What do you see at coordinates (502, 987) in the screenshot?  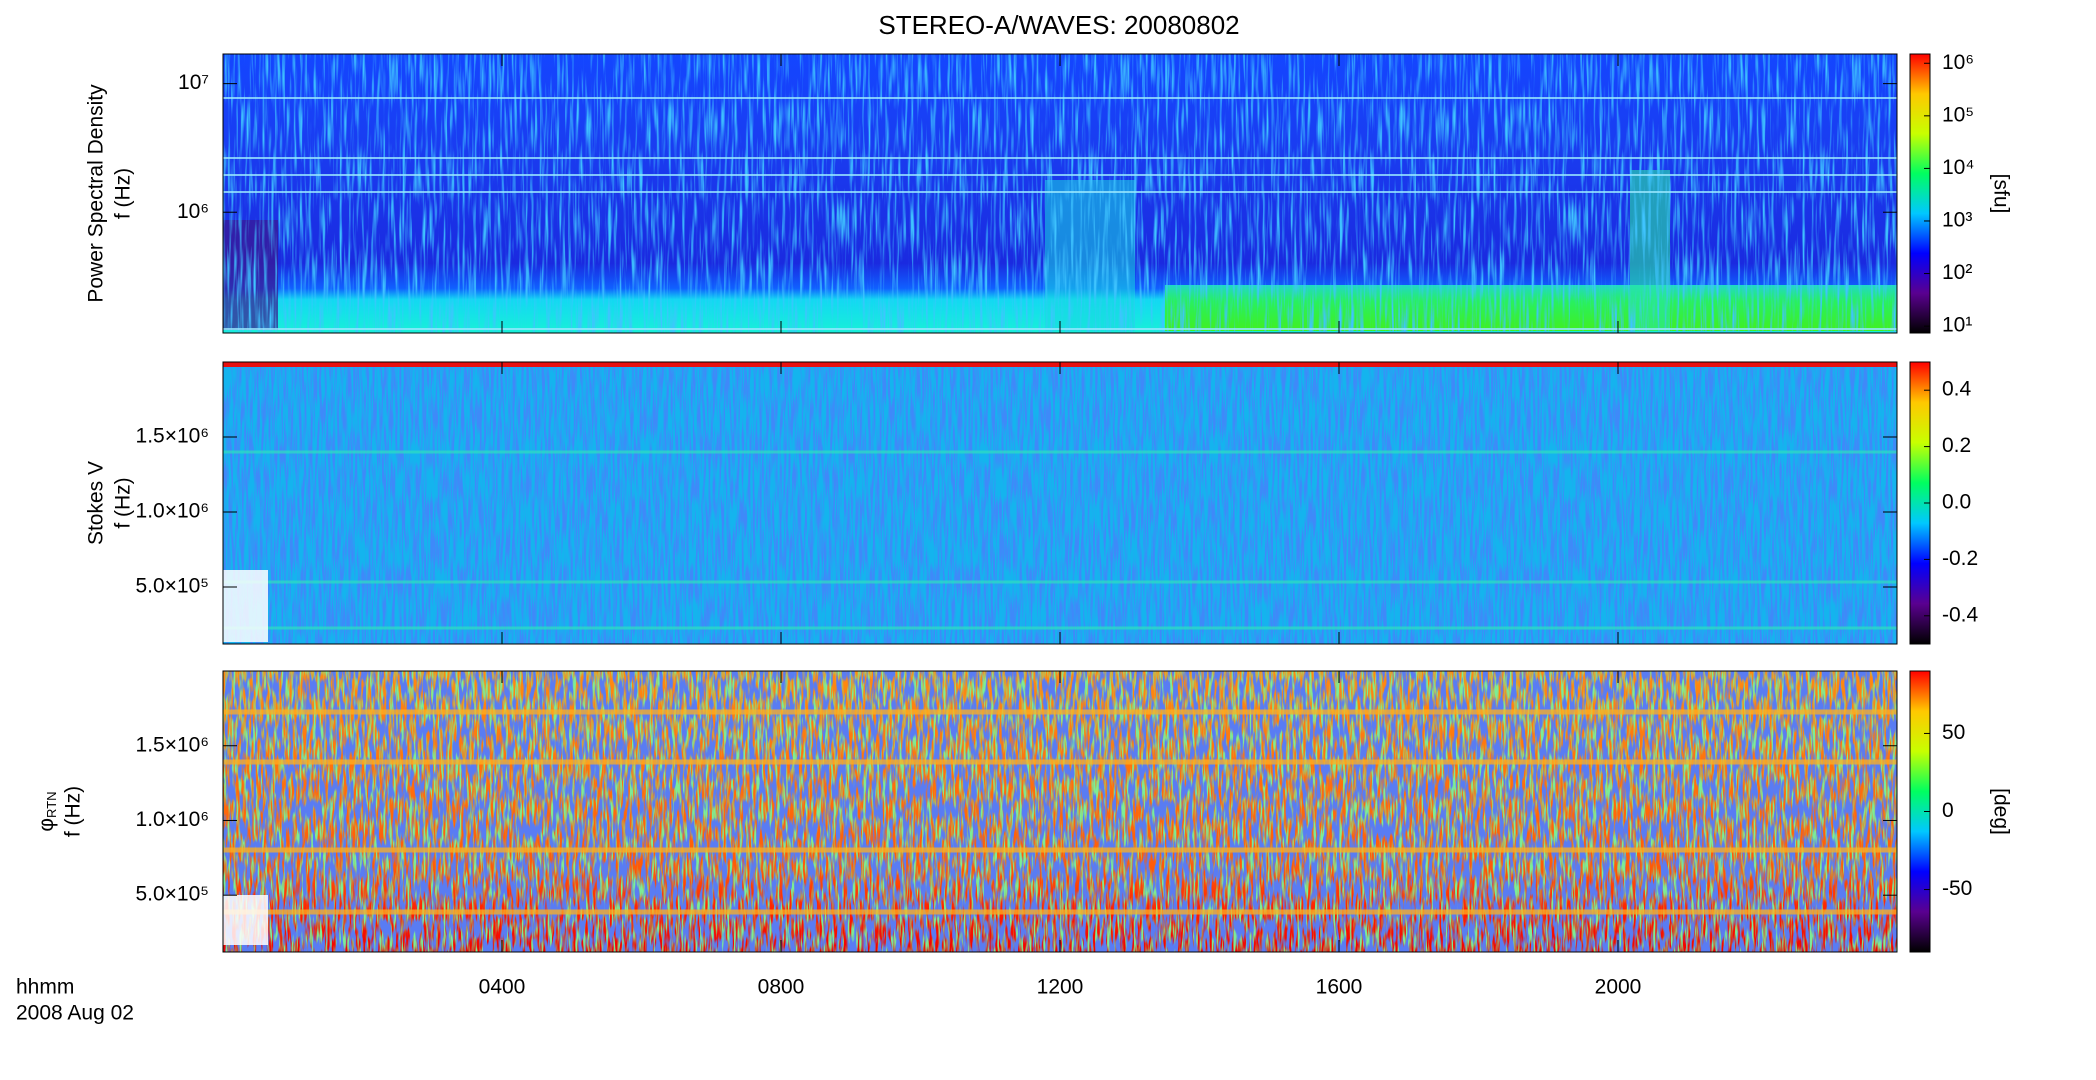 I see `x-tick-label: 0400` at bounding box center [502, 987].